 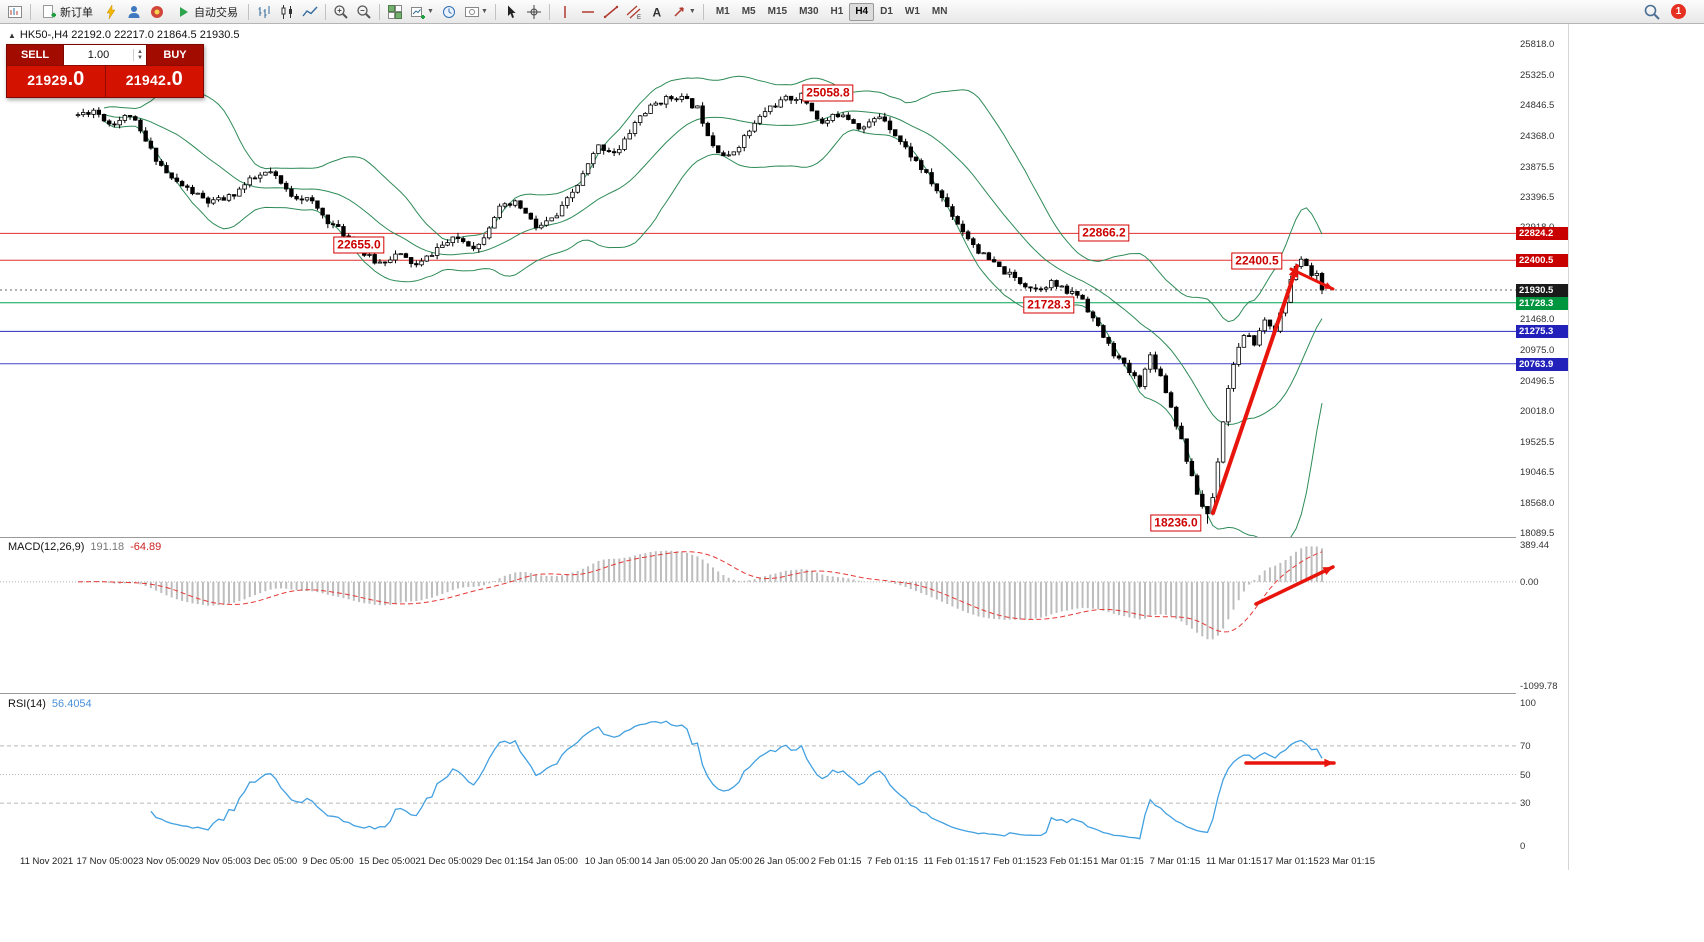 What do you see at coordinates (639, 17) in the screenshot?
I see `svg-text: E` at bounding box center [639, 17].